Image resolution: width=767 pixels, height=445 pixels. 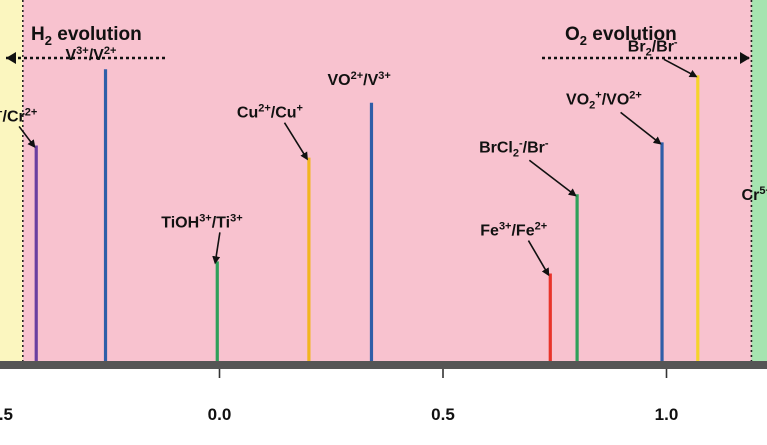 What do you see at coordinates (383, 365) in the screenshot?
I see `x-axis-line` at bounding box center [383, 365].